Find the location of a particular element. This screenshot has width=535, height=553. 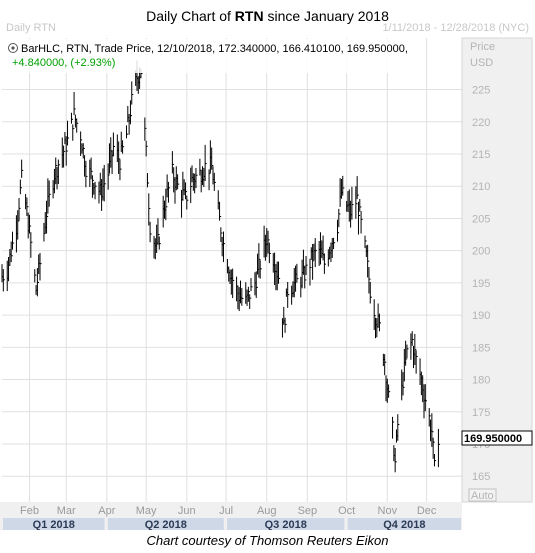

quarter-label-4: Q4 2018 is located at coordinates (404, 524).